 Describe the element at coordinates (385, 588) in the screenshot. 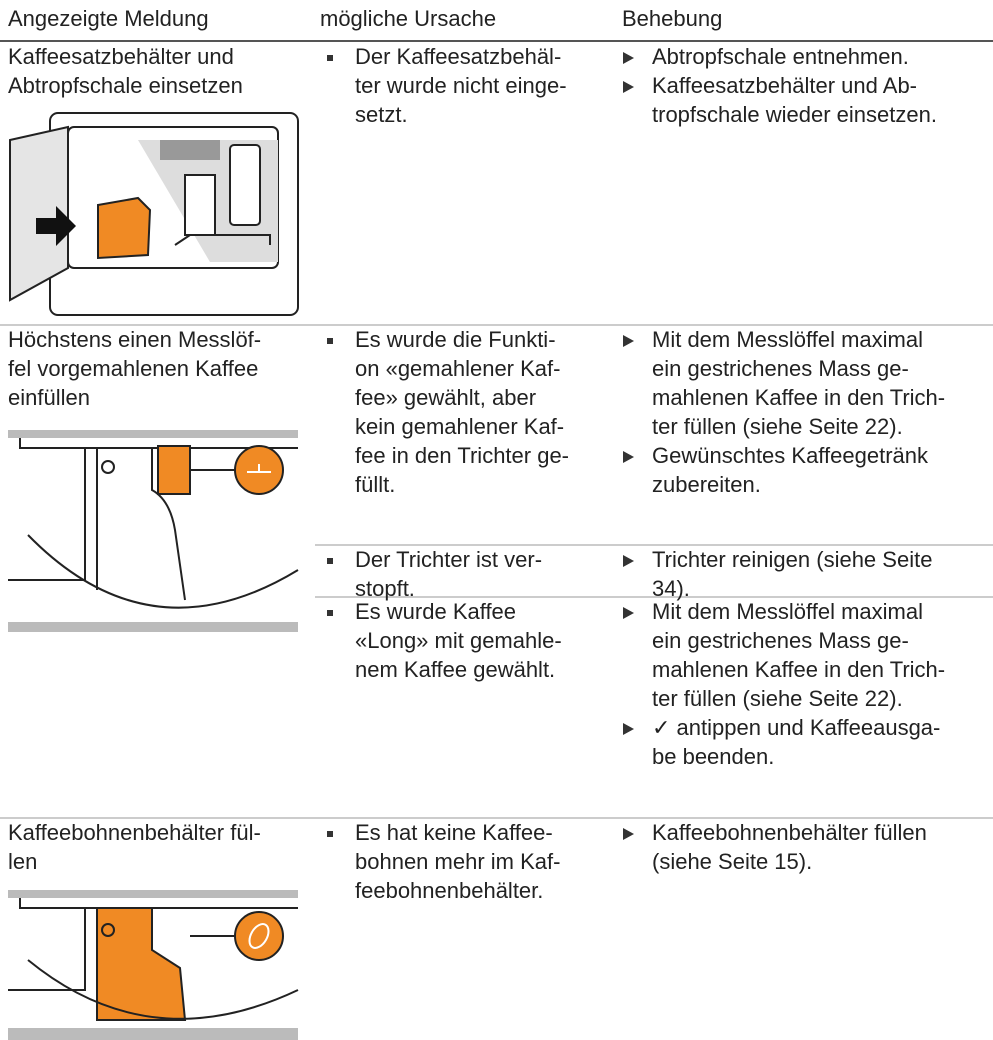

I see `cause-line: stopft.` at that location.